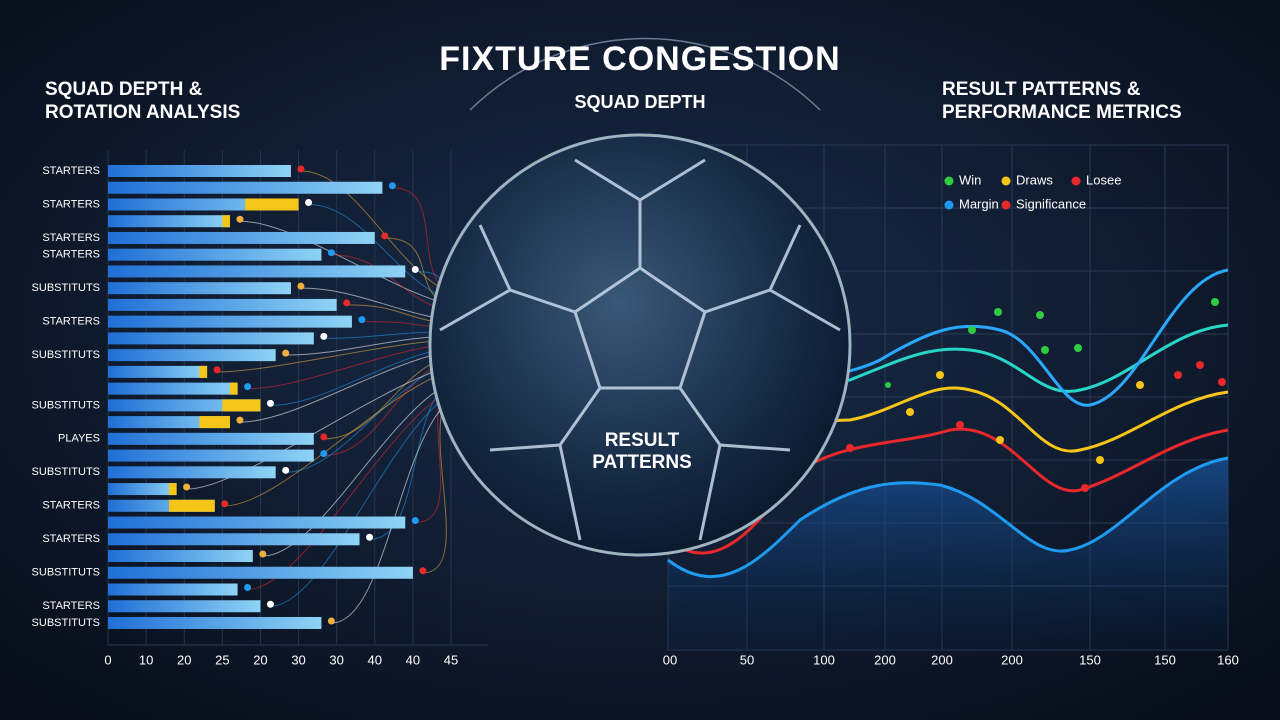  I want to click on right-title: RESULT PATTERNS &, so click(1041, 89).